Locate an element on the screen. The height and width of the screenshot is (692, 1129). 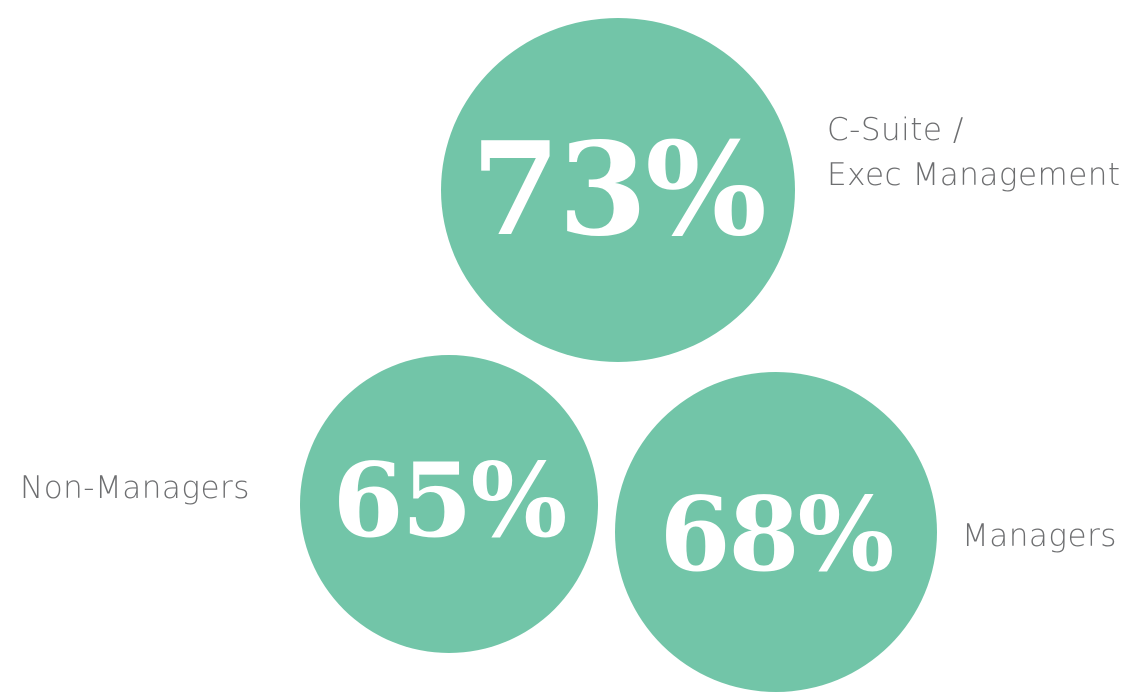
category-label-non-managers-line-1: Non-Managers is located at coordinates (135, 488).